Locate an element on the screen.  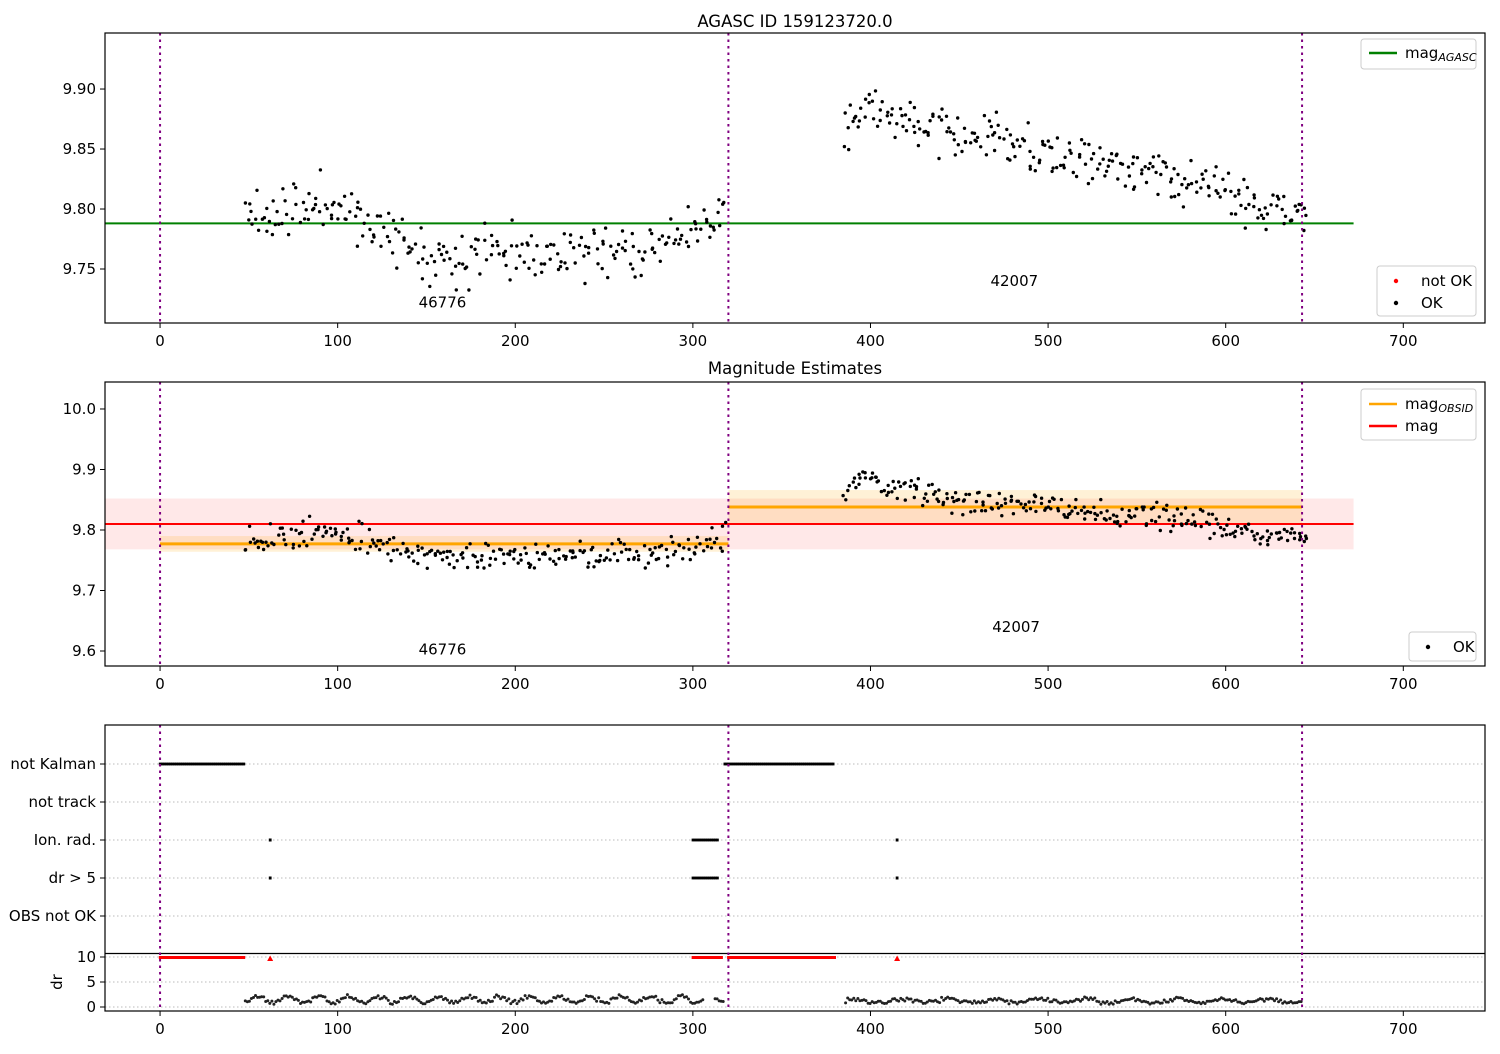
flag-row-label: Ion. rad. is located at coordinates (65, 840).